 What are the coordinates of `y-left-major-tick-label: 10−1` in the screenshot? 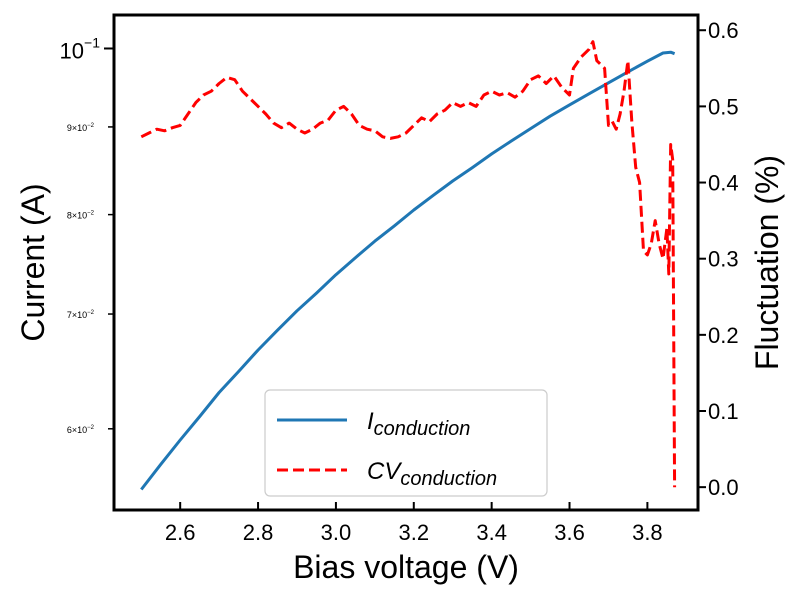 It's located at (80, 48).